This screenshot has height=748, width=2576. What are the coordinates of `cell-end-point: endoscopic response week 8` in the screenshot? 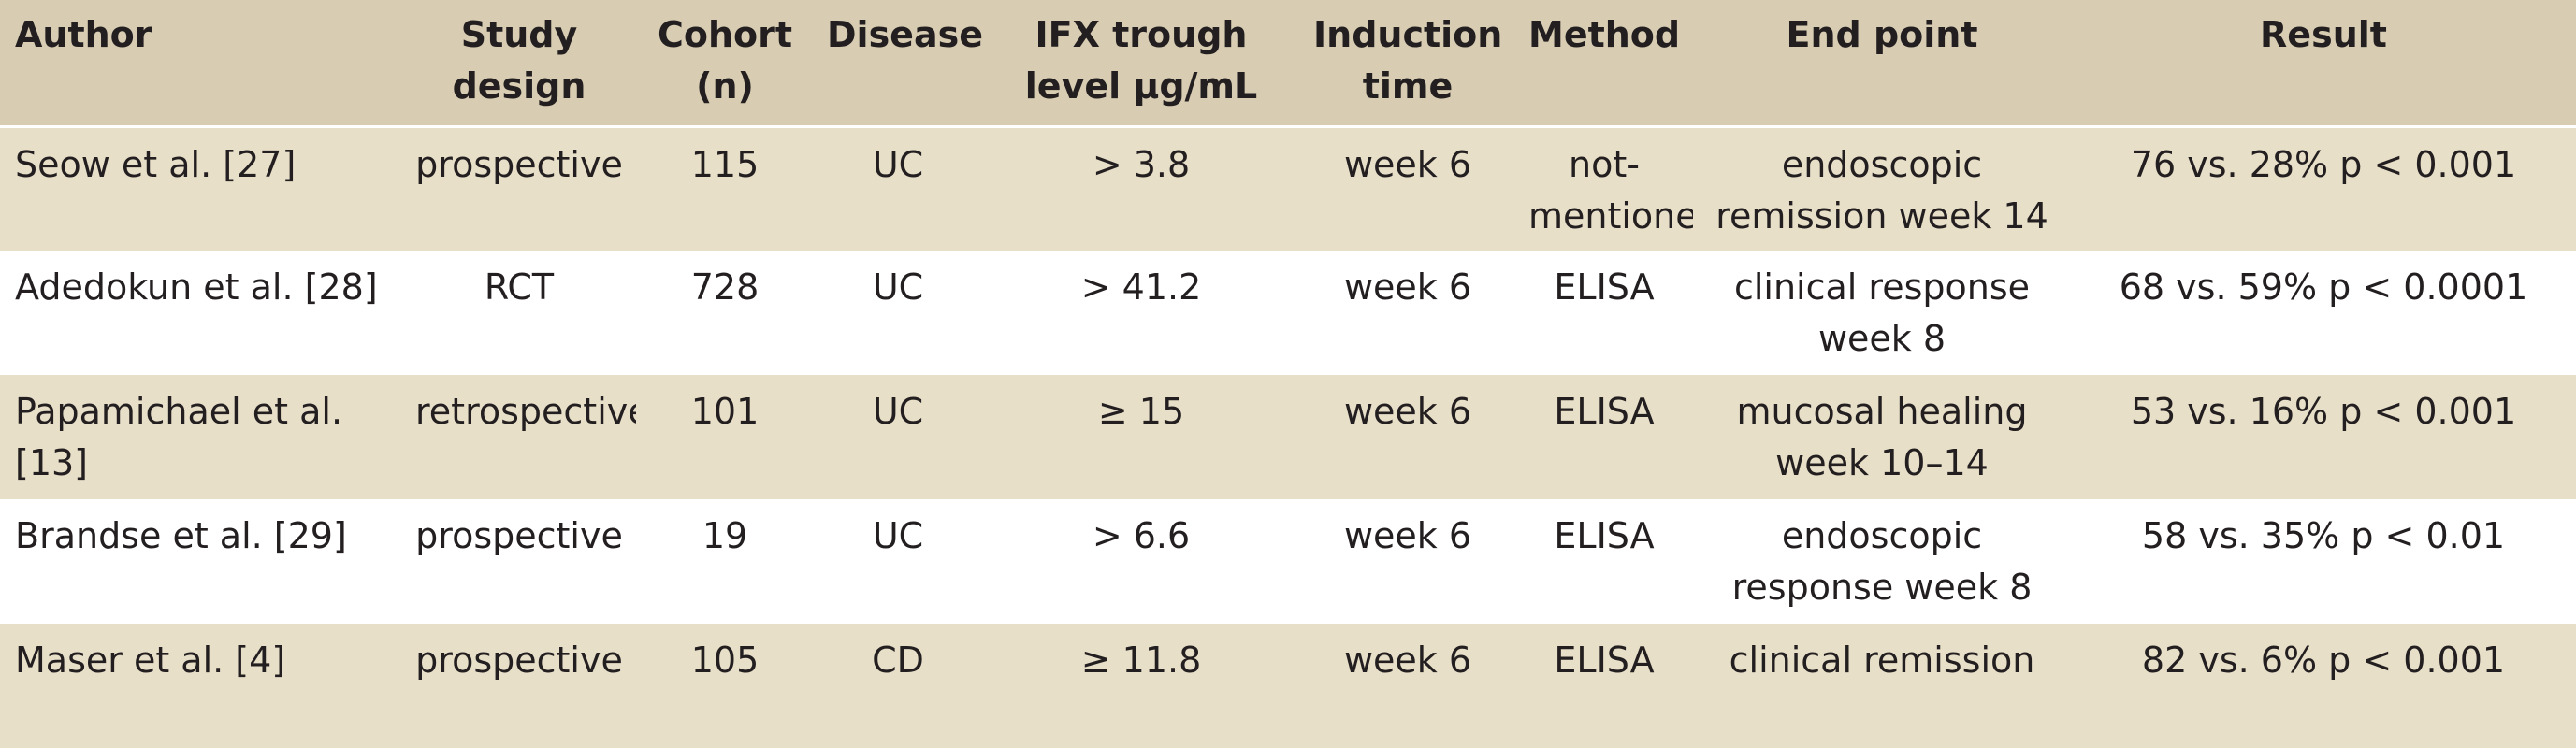 It's located at (1882, 562).